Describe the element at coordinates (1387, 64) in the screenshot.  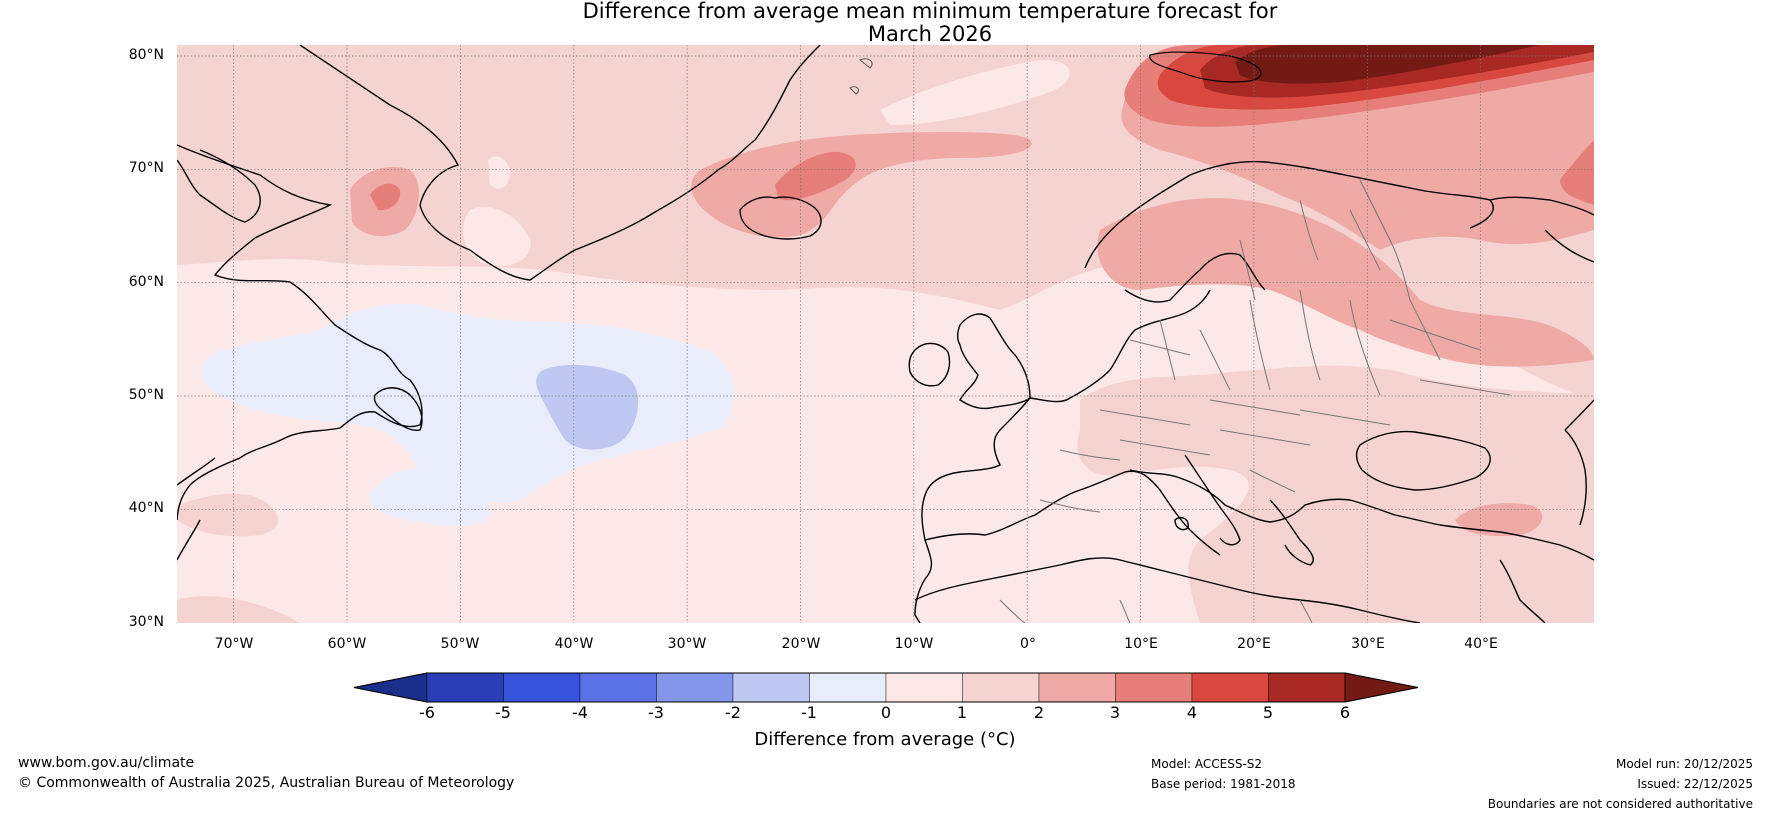
I see `anomaly-band-above-6-arctic` at that location.